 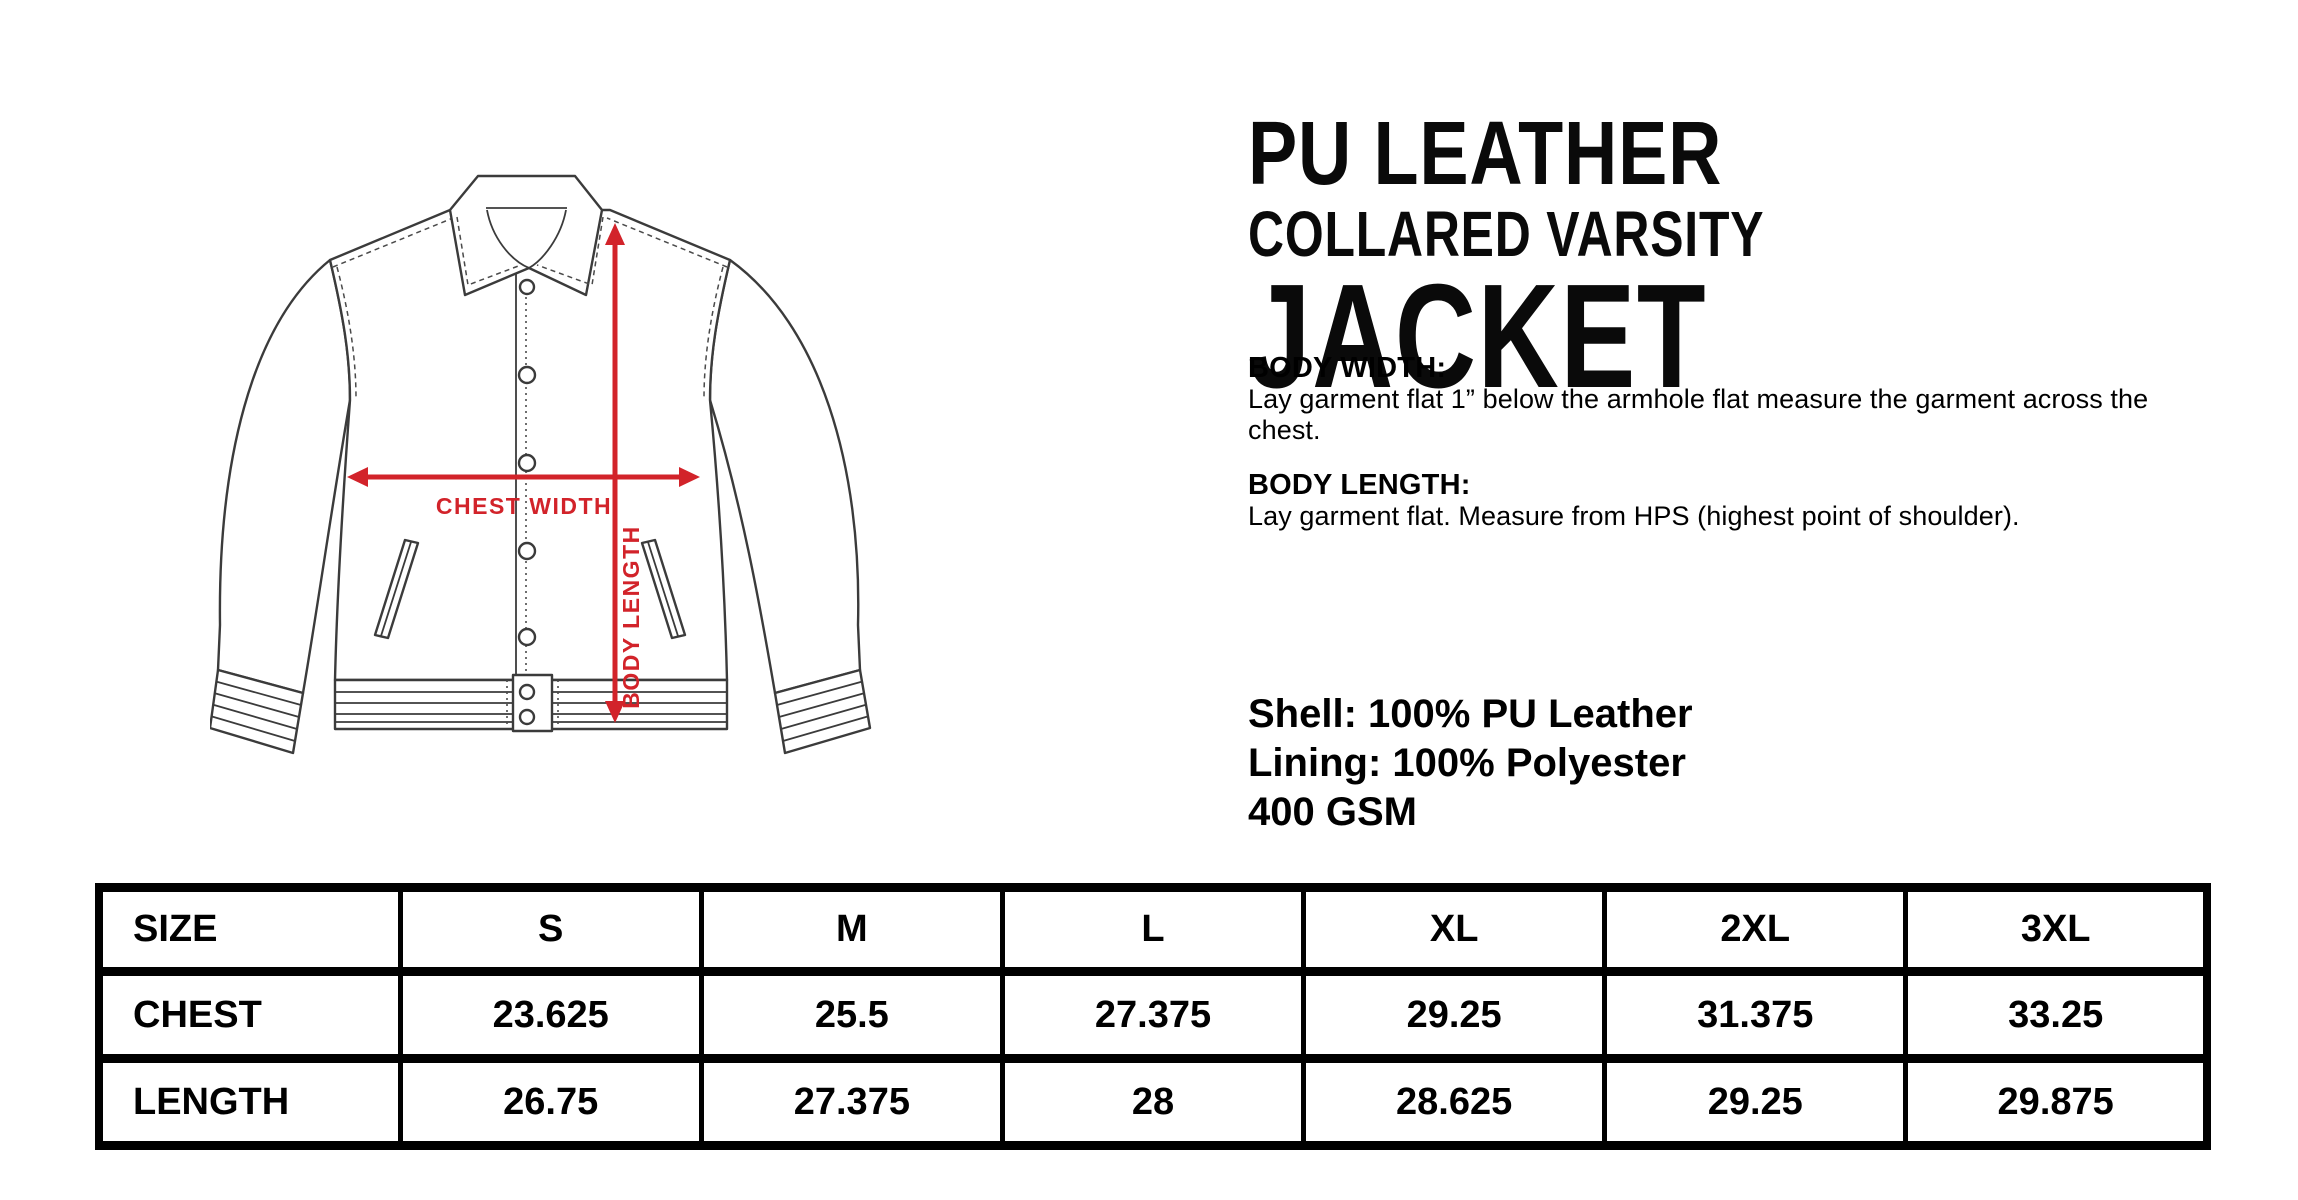 I want to click on jacket-left-pocket, so click(x=396, y=589).